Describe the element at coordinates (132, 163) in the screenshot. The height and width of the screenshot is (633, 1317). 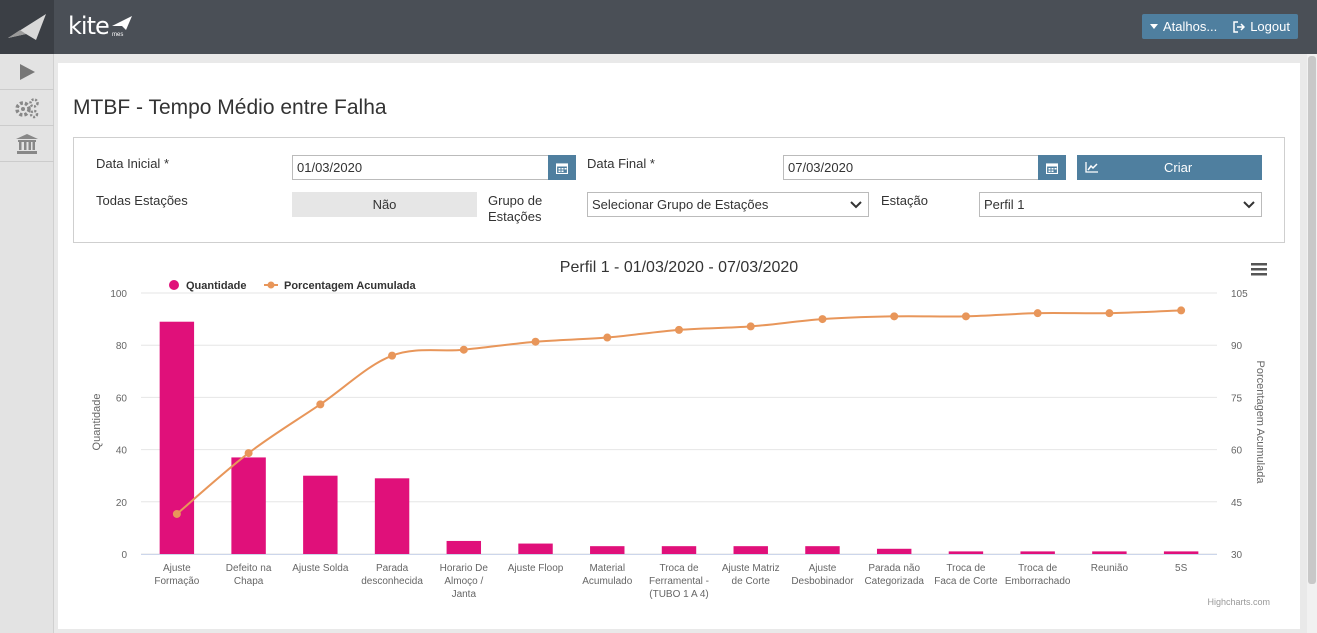
I see `start-date-label: Data Inicial *` at that location.